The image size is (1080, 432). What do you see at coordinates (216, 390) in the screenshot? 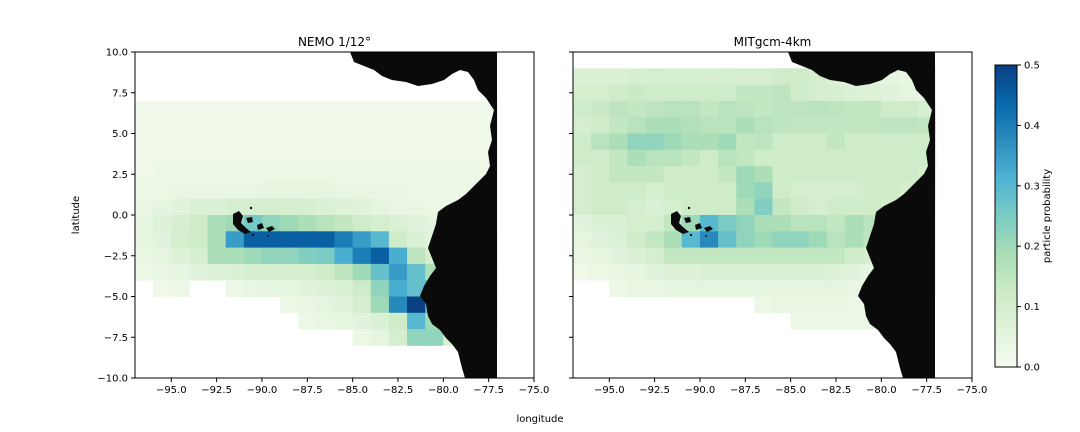
I see `nemo-x-tick-label: −92.5` at bounding box center [216, 390].